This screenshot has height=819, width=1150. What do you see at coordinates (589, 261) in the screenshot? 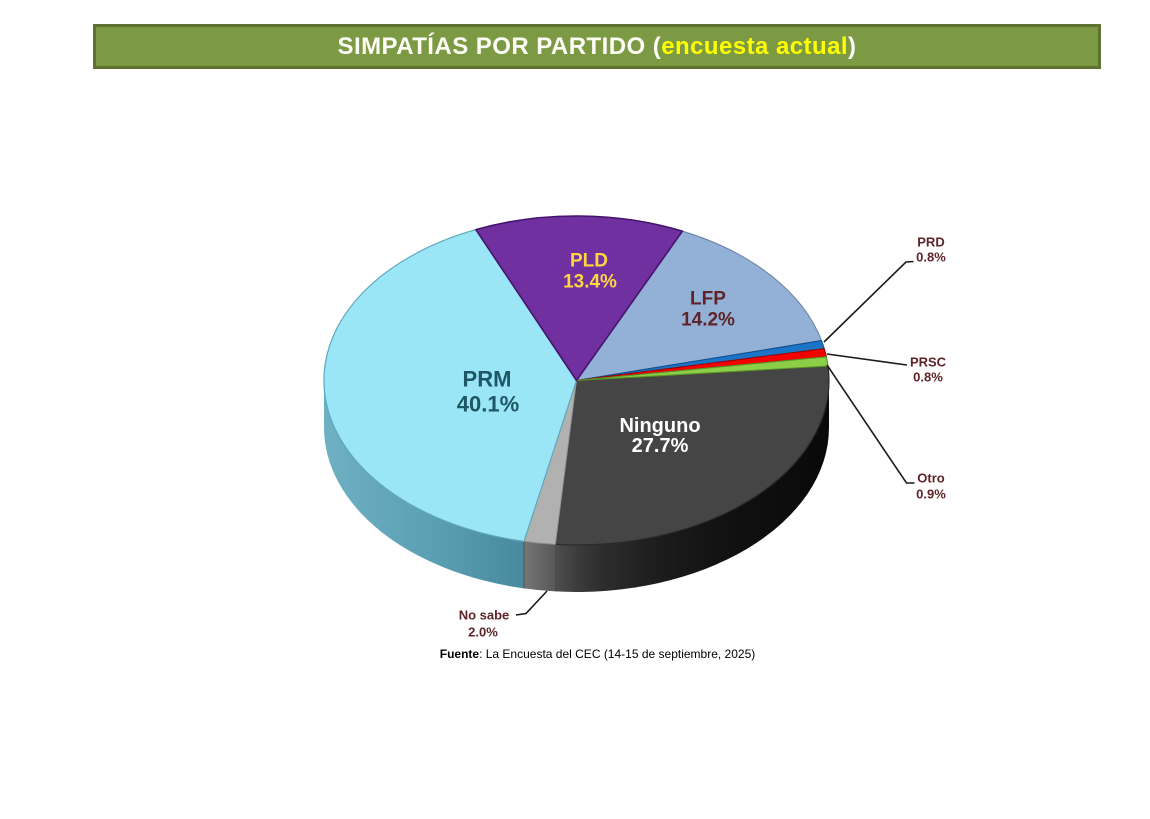
I see `svg-text: PLD` at bounding box center [589, 261].